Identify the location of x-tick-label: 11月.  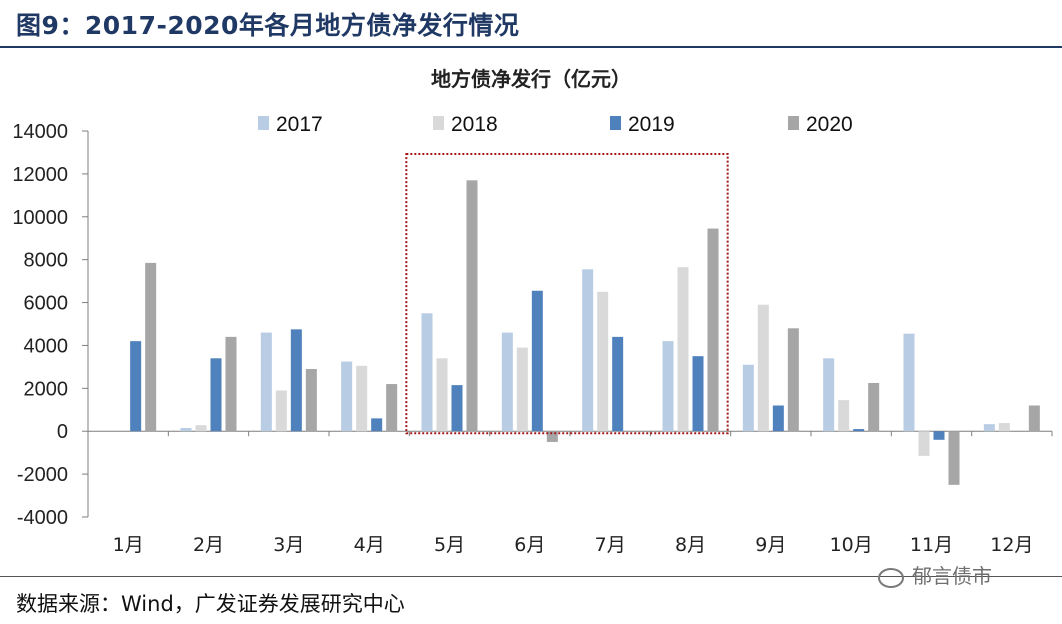
(931, 545).